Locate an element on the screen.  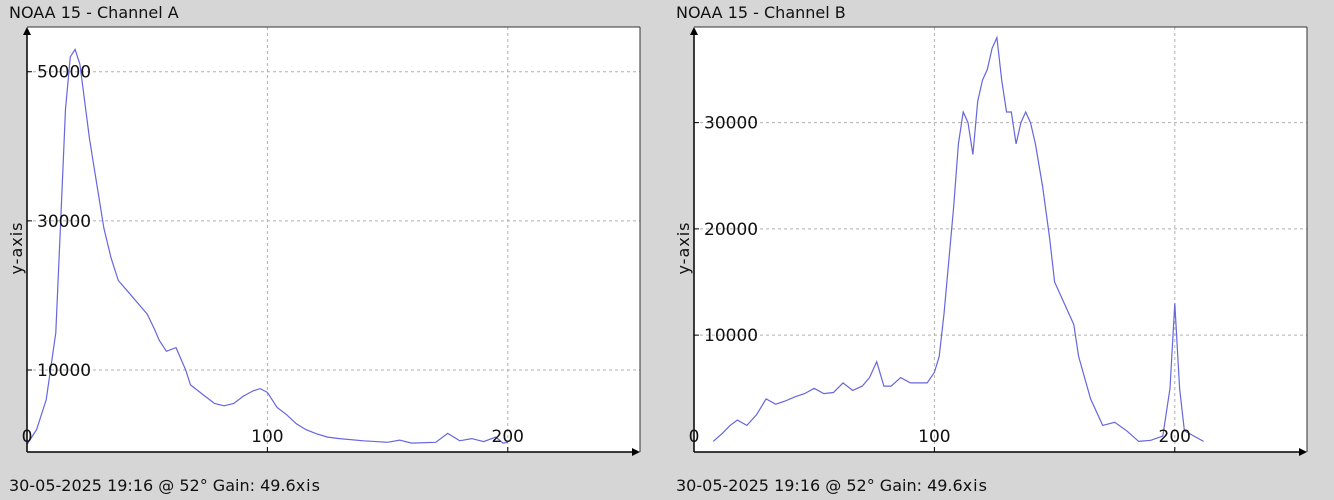
chart-title: NOAA 15 - Channel A is located at coordinates (94, 12).